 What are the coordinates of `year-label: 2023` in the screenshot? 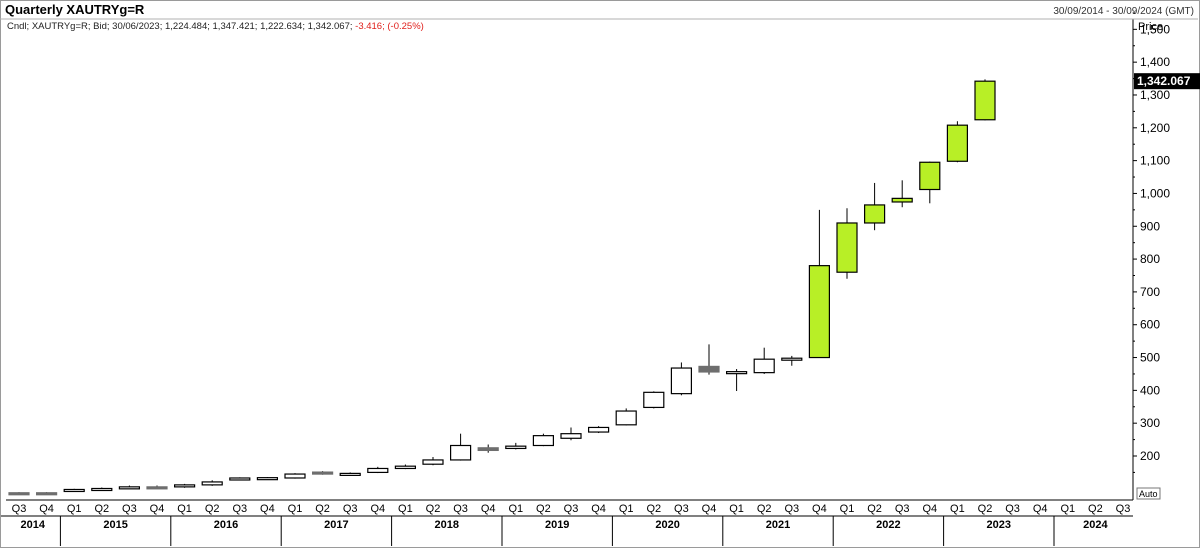 It's located at (999, 525).